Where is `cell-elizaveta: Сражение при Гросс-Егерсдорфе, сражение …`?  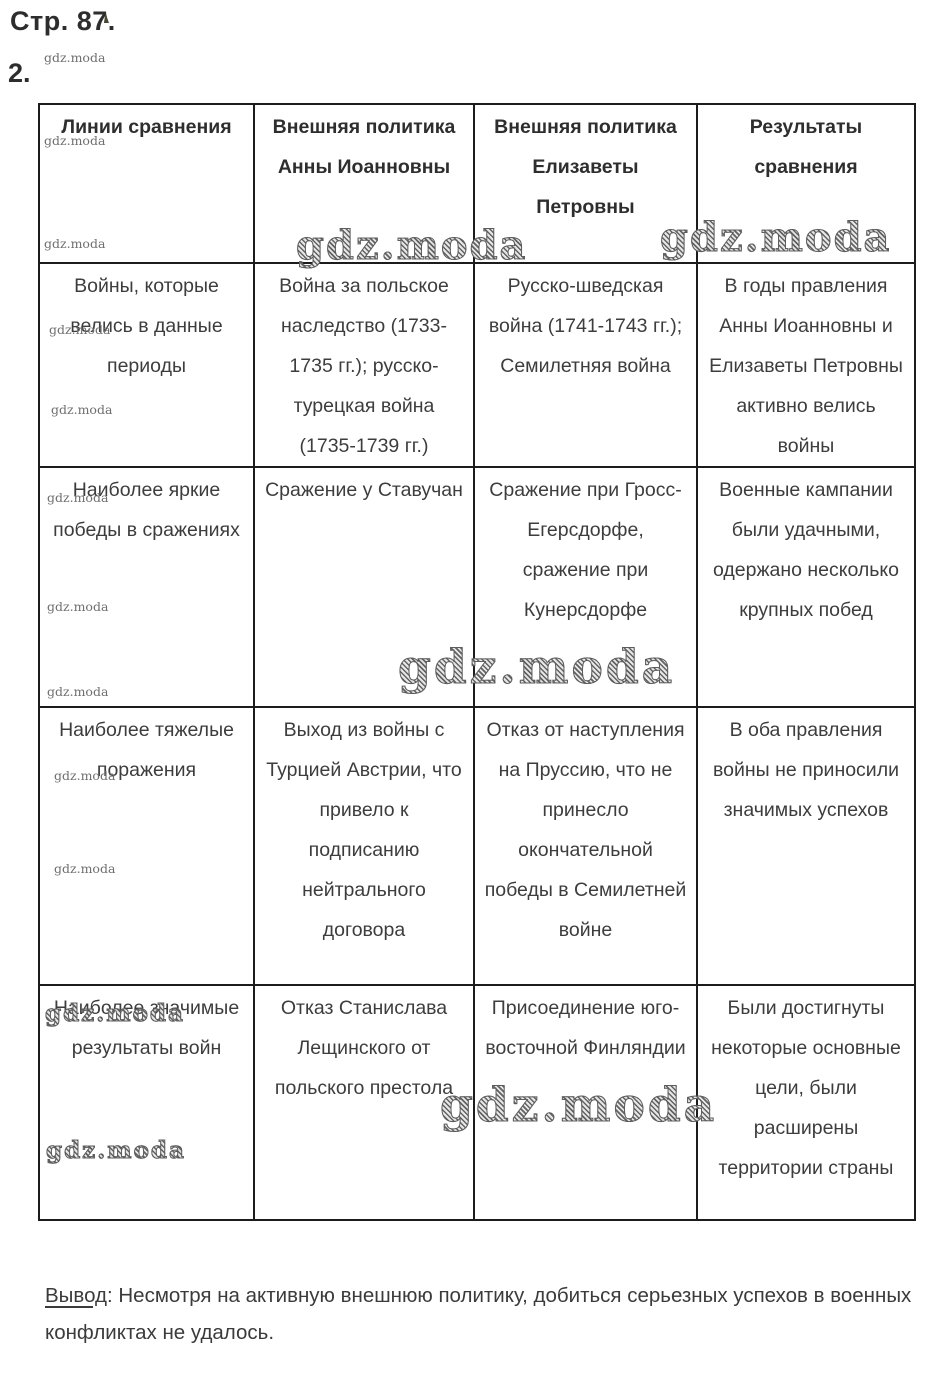
cell-elizaveta: Сражение при Гросс-Егерсдорфе, сражение … is located at coordinates (585, 587).